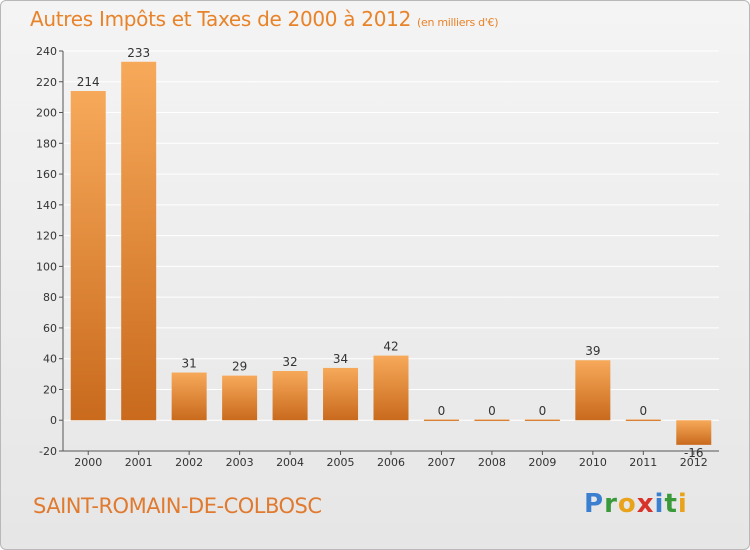 This screenshot has height=550, width=750. Describe the element at coordinates (139, 241) in the screenshot. I see `bar-2001` at that location.